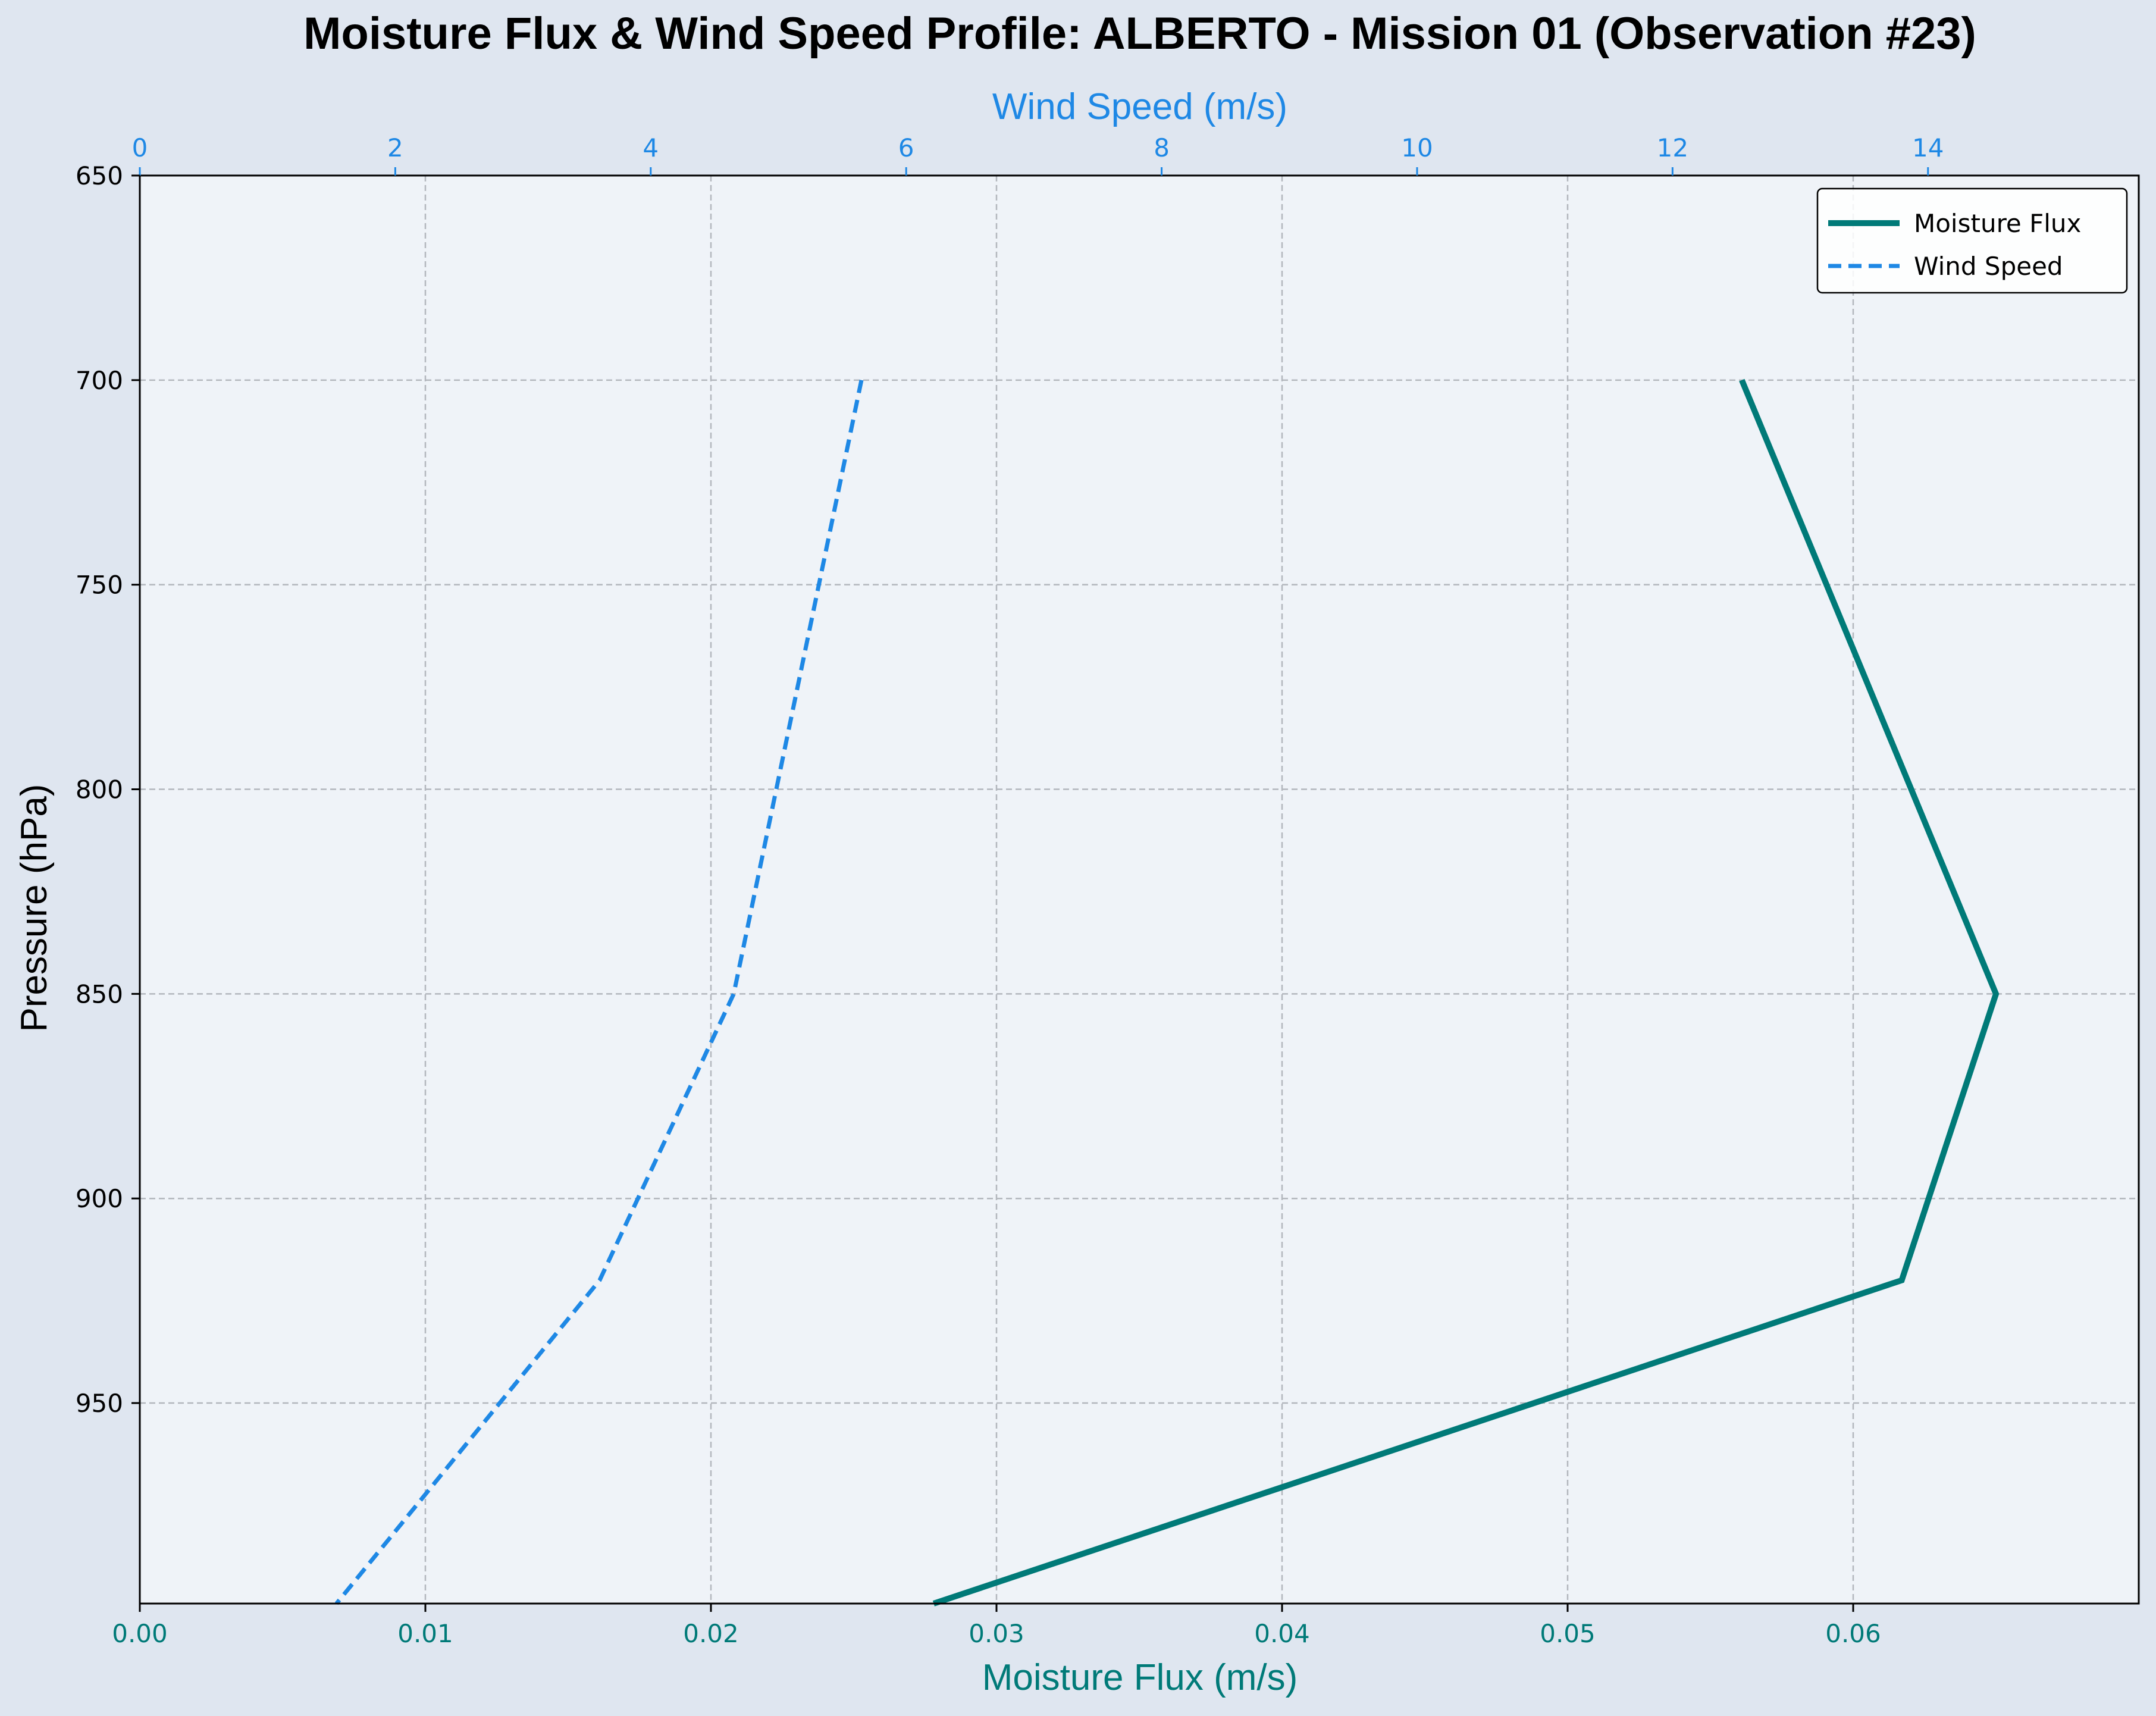  What do you see at coordinates (1853, 1633) in the screenshot?
I see `x-bottom-tick-label: 0.06` at bounding box center [1853, 1633].